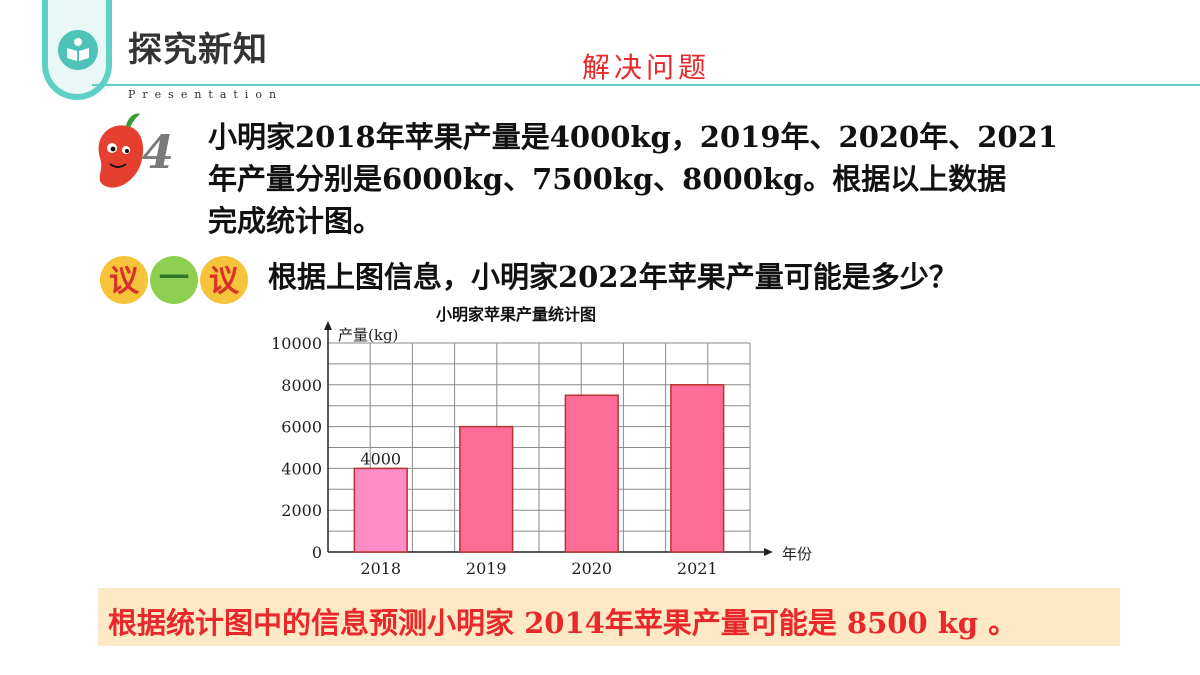  Describe the element at coordinates (301, 468) in the screenshot. I see `y-tick-label: 4000` at that location.